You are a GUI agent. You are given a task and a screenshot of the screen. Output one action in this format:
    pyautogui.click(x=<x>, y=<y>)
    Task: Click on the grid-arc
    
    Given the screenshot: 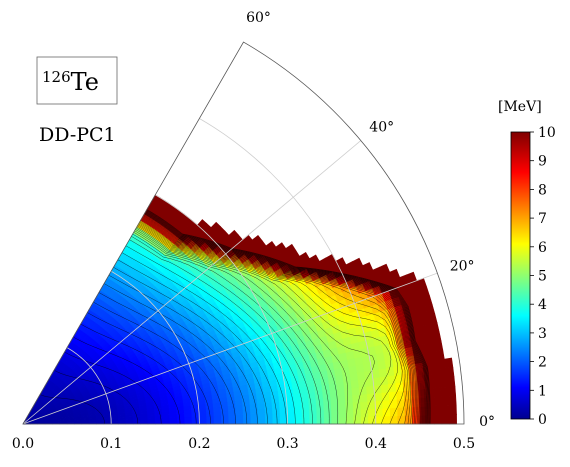 What is the action you would take?
    pyautogui.click(x=89, y=386)
    